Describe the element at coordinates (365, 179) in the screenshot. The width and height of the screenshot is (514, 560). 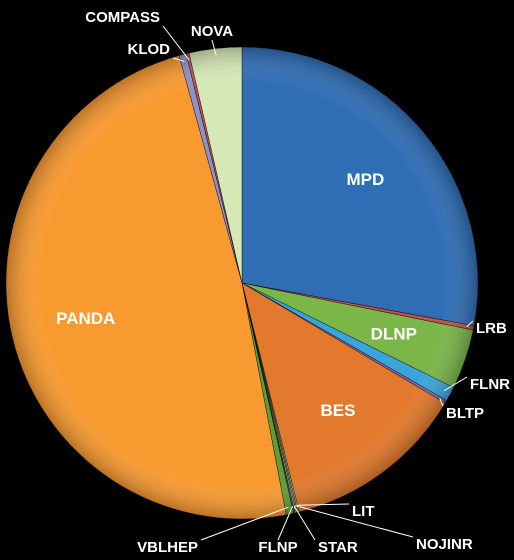
I see `slice-label: MPD` at that location.